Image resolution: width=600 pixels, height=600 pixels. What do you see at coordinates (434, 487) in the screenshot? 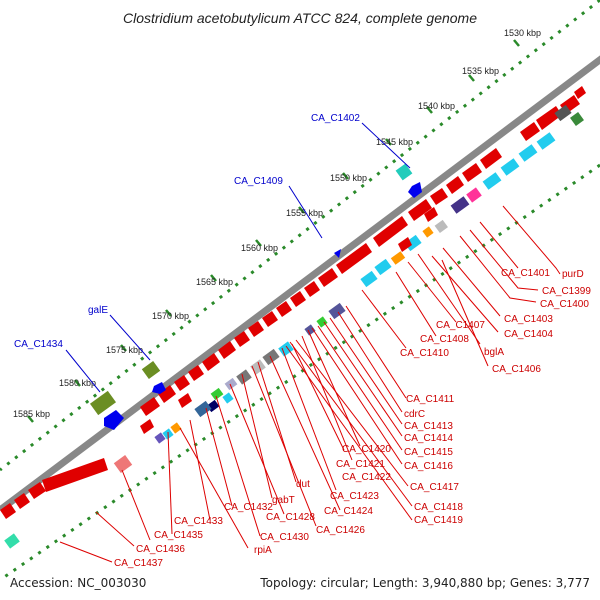
I see `gene-label: CA_C1417` at bounding box center [434, 487].